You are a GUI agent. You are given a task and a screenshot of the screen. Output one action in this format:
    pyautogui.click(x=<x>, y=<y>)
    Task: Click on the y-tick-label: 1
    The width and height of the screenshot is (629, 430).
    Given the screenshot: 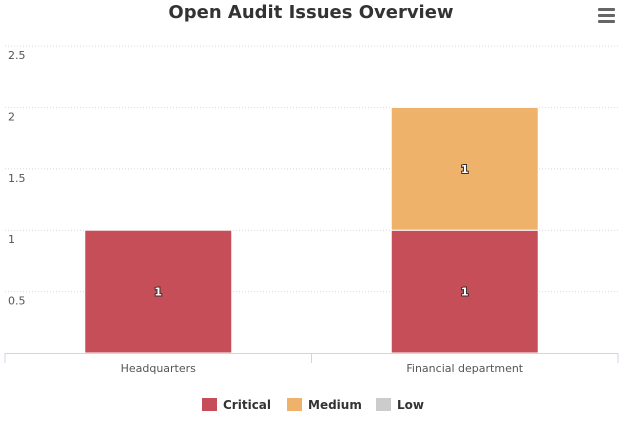 What is the action you would take?
    pyautogui.click(x=11, y=239)
    